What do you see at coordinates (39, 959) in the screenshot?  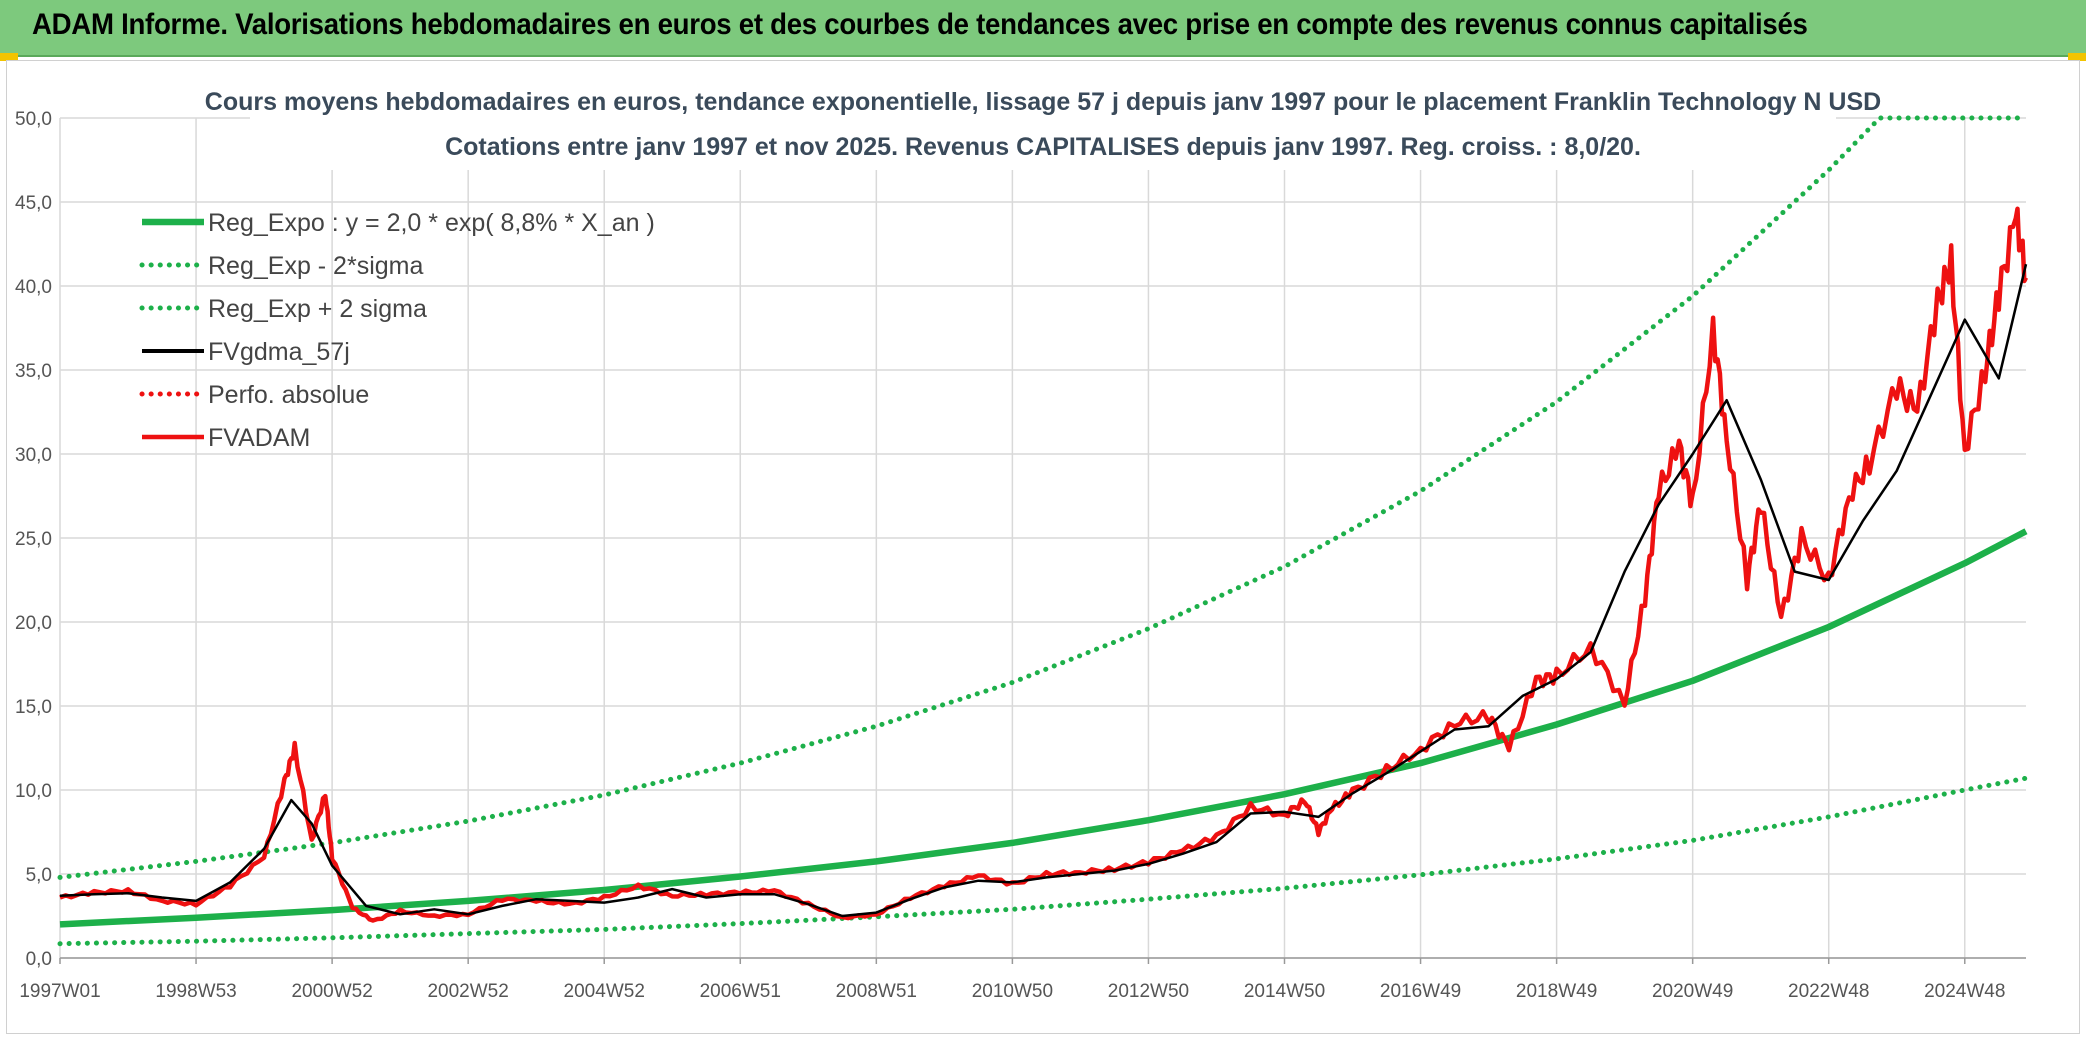 I see `y-tick-label: 0,0` at bounding box center [39, 959].